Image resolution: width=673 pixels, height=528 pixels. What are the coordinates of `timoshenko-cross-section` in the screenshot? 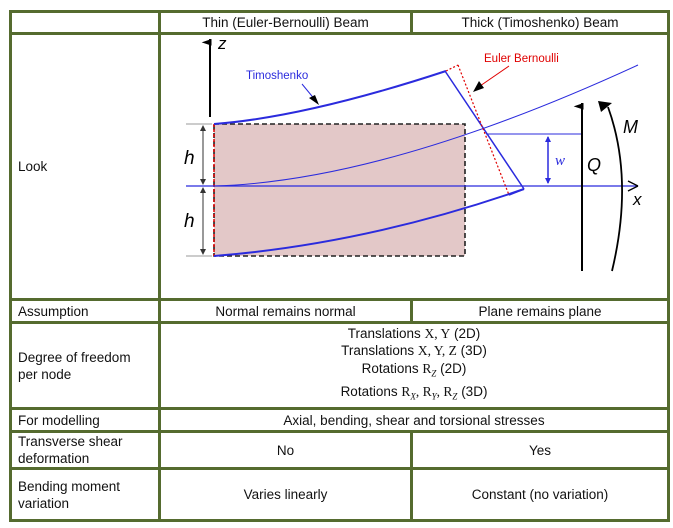 It's located at (484, 130).